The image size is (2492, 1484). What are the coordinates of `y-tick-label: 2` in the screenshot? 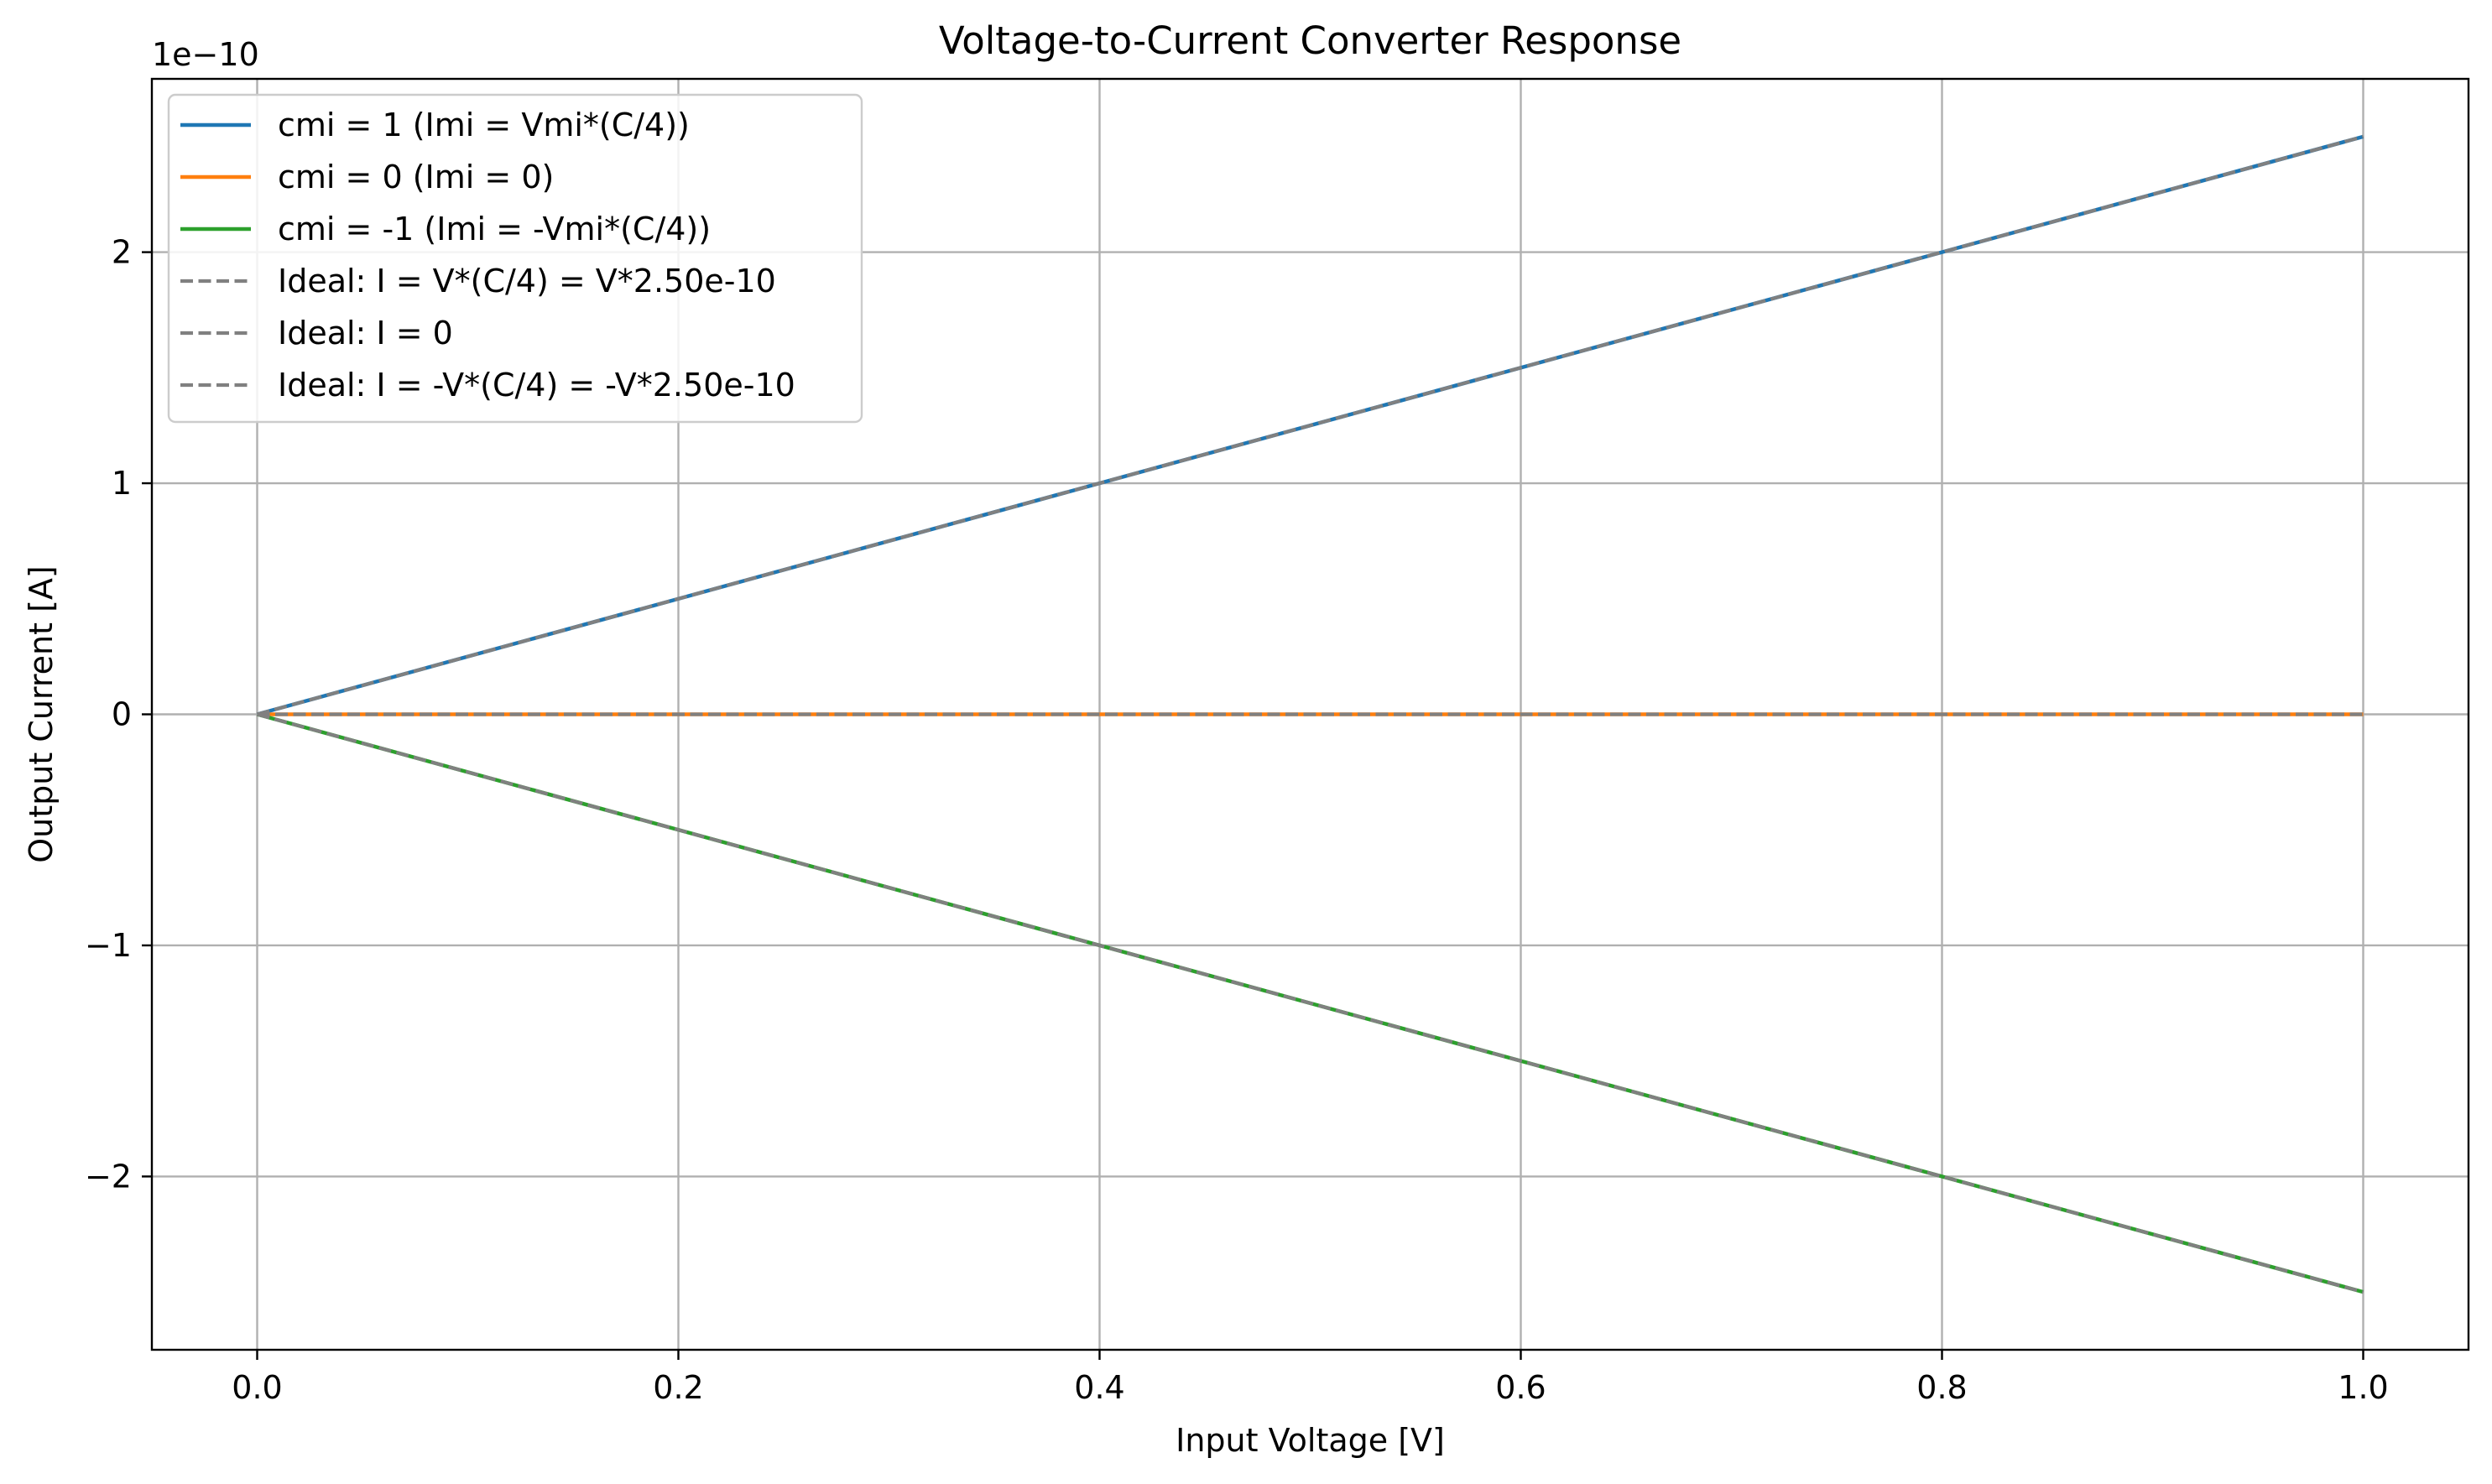 It's located at (122, 252).